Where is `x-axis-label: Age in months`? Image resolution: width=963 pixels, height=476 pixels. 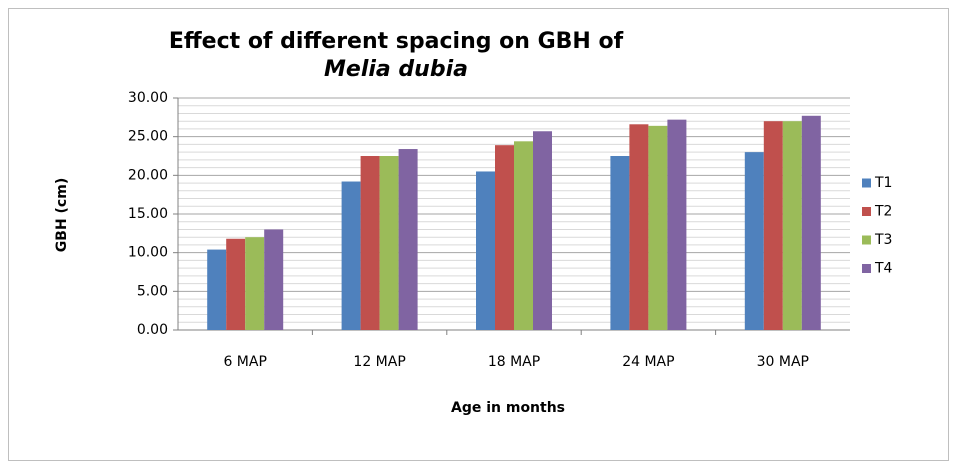 x-axis-label: Age in months is located at coordinates (508, 408).